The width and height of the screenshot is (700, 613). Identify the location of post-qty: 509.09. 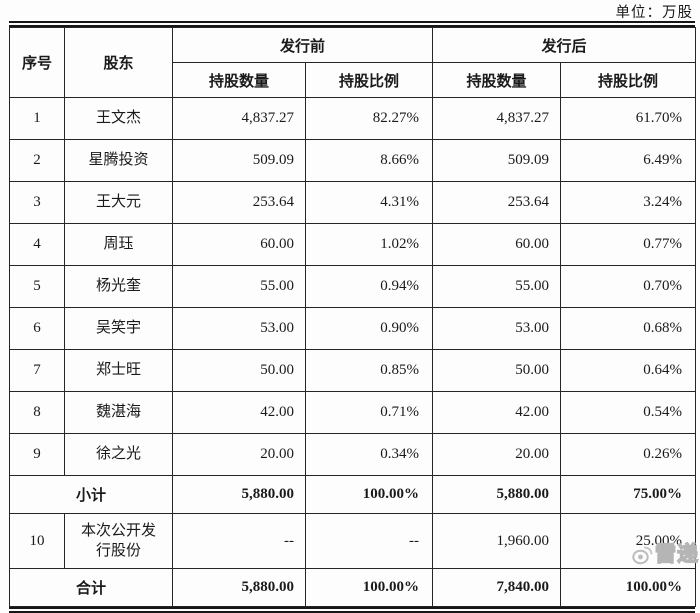
(497, 160).